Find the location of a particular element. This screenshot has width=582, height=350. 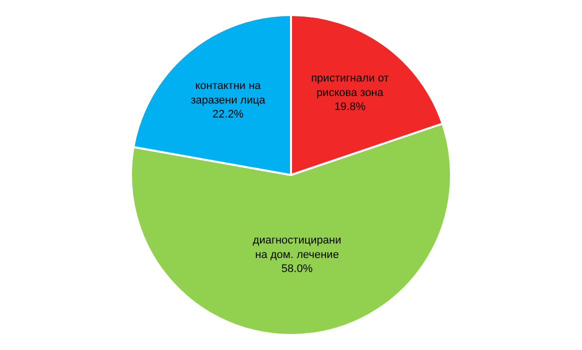

slice-label: контактни на заразени лица is located at coordinates (228, 93).